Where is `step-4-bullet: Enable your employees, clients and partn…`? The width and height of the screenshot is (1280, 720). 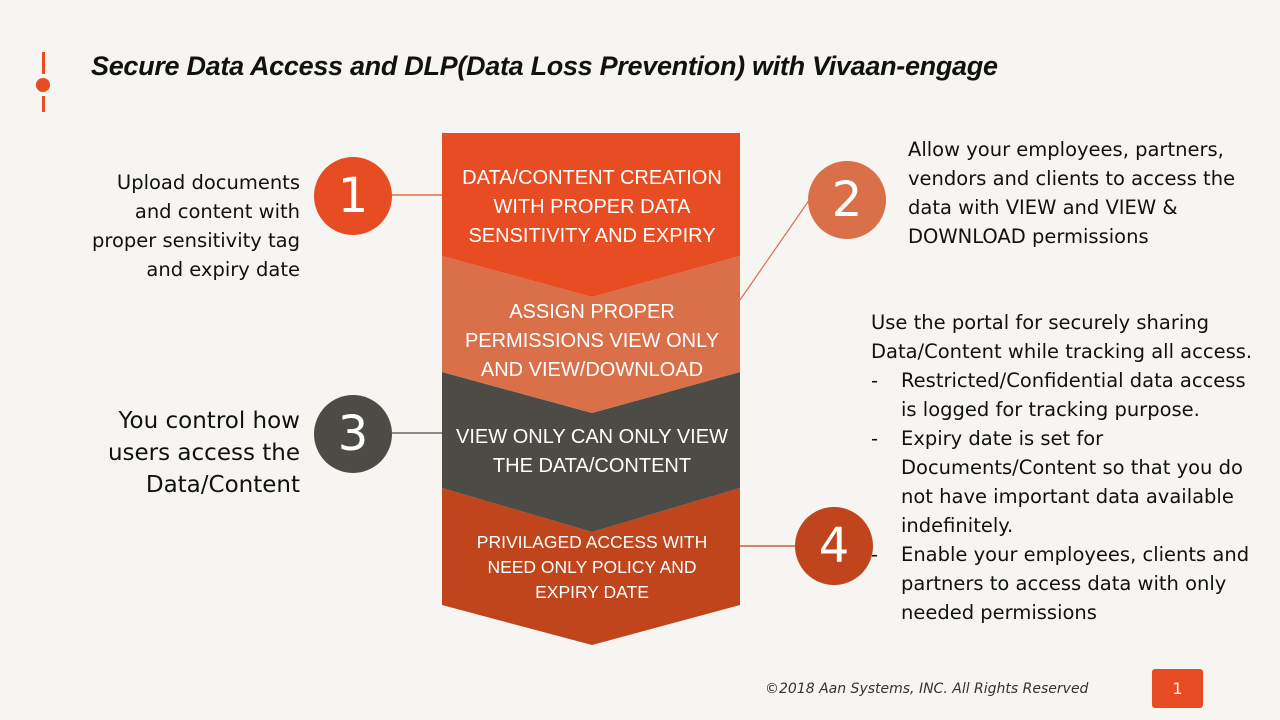 step-4-bullet: Enable your employees, clients and partn… is located at coordinates (1068, 583).